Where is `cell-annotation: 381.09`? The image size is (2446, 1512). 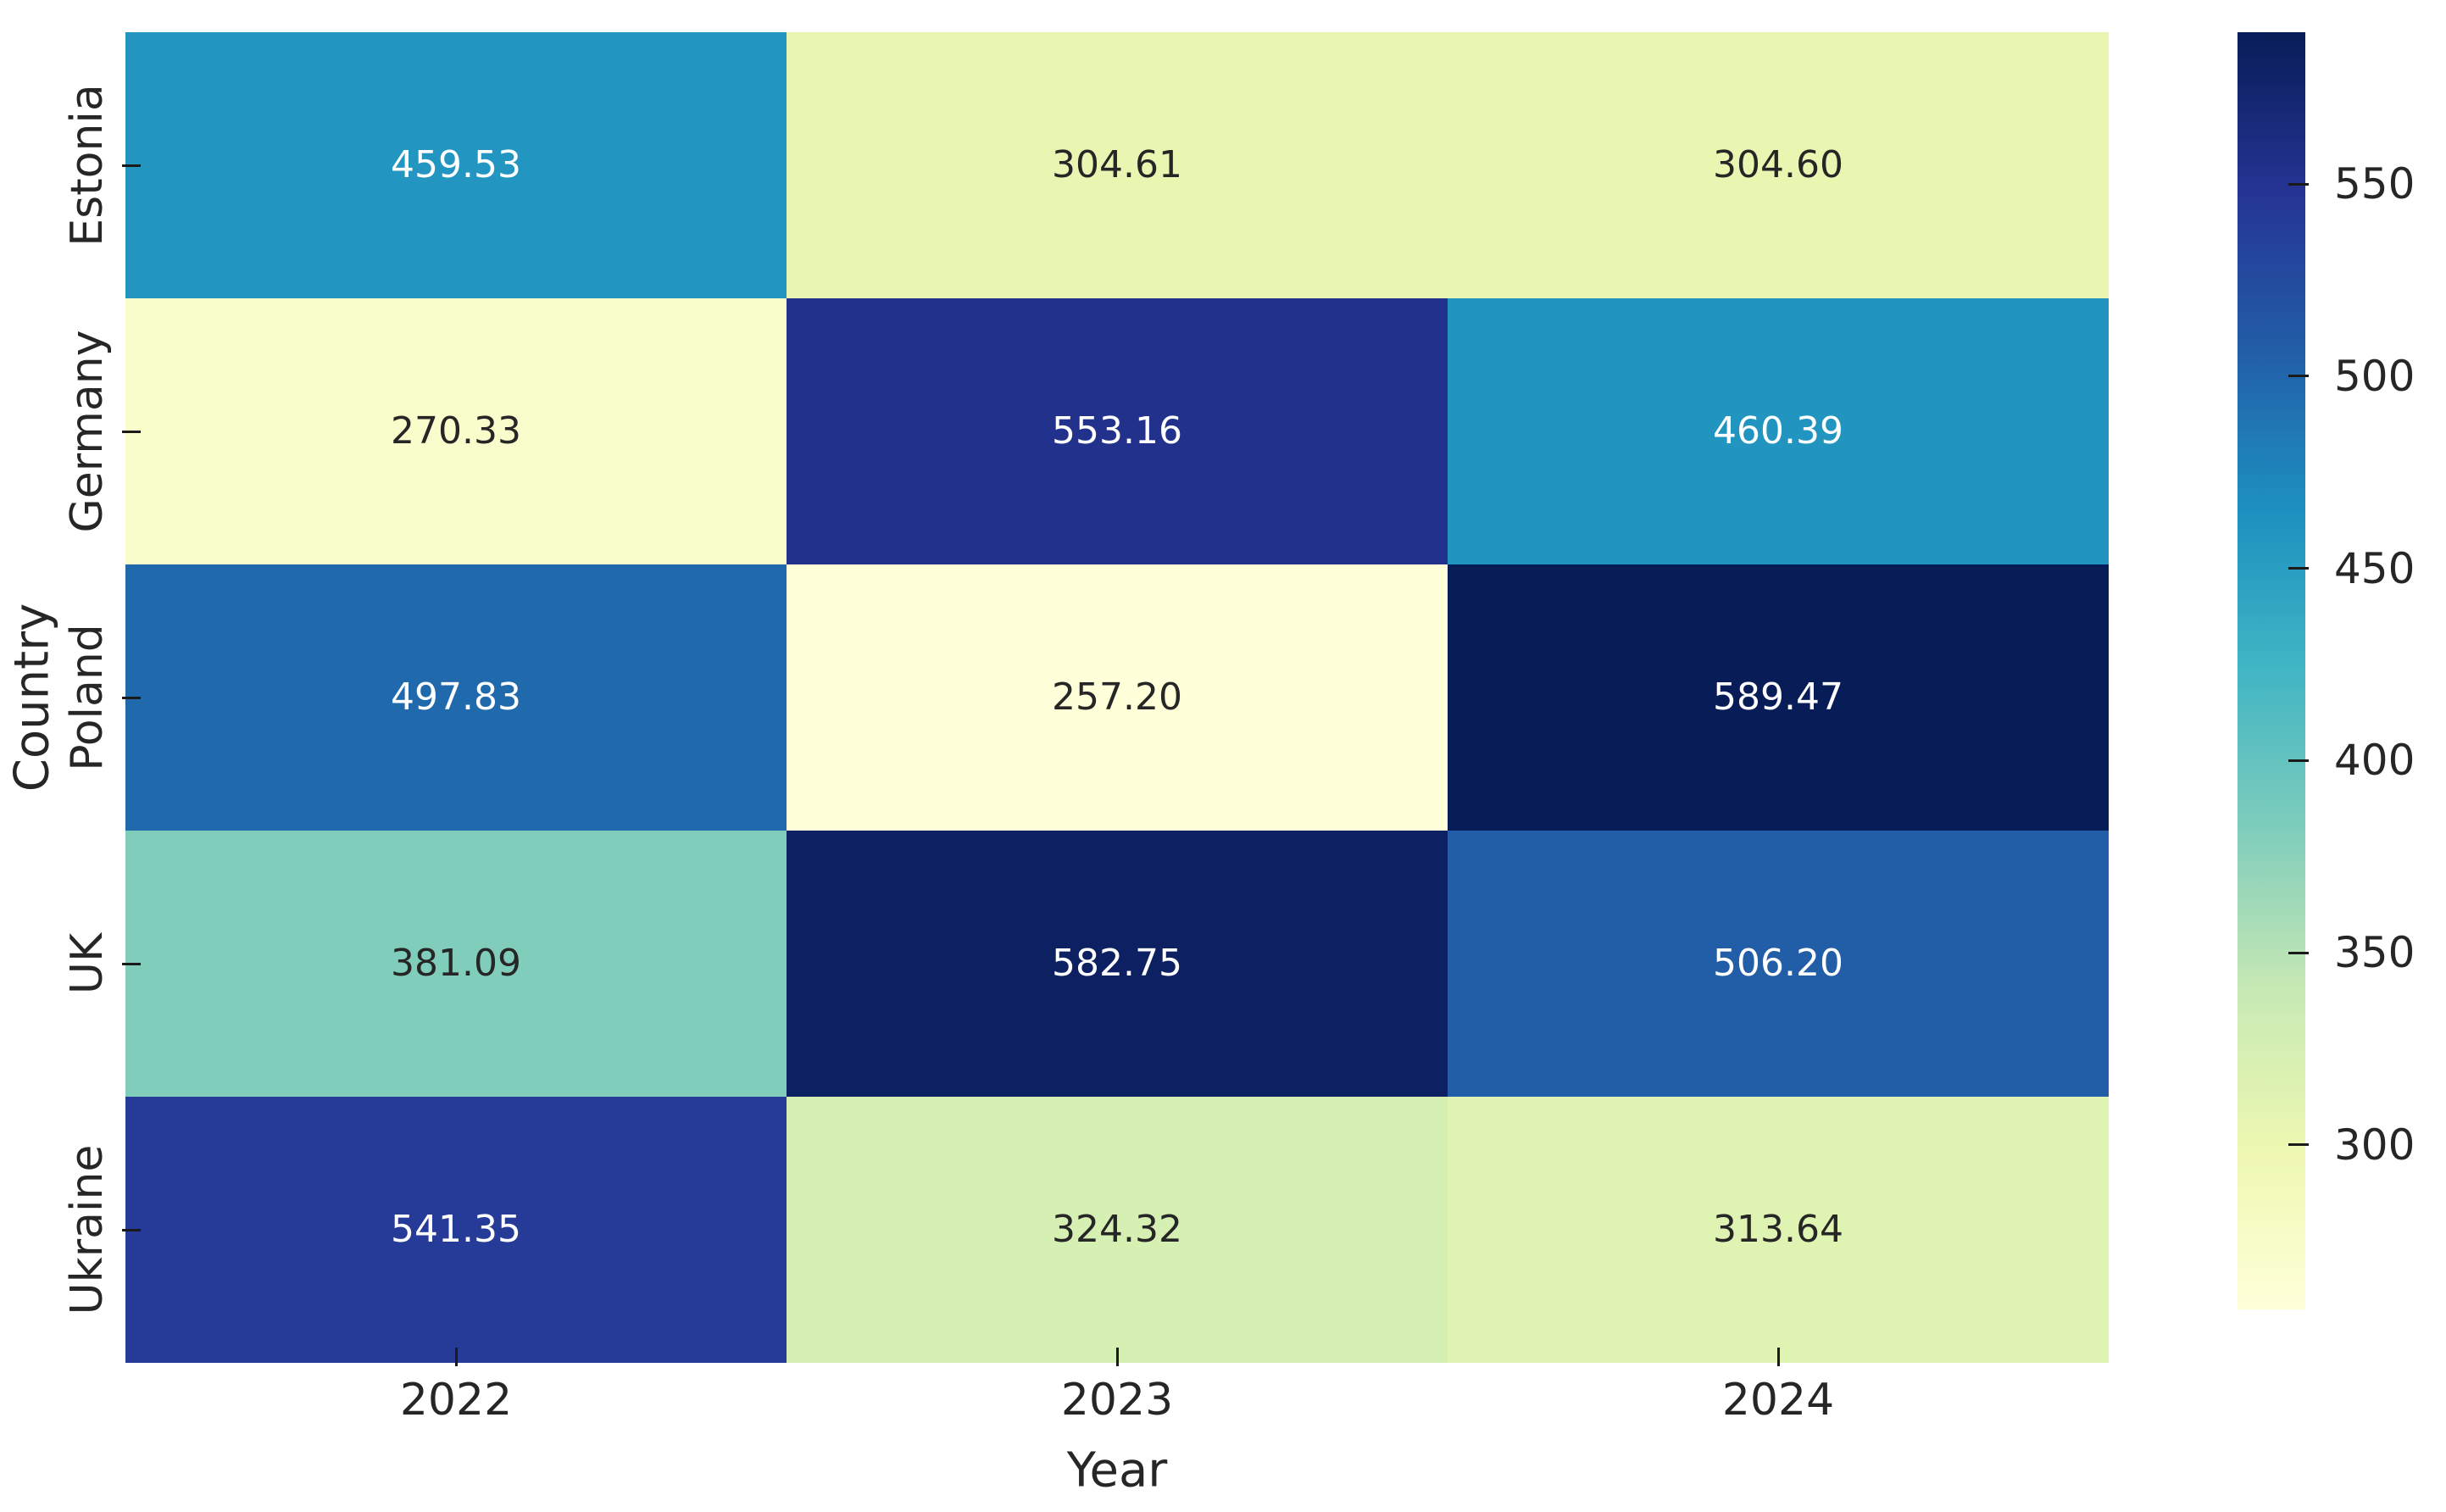 cell-annotation: 381.09 is located at coordinates (456, 963).